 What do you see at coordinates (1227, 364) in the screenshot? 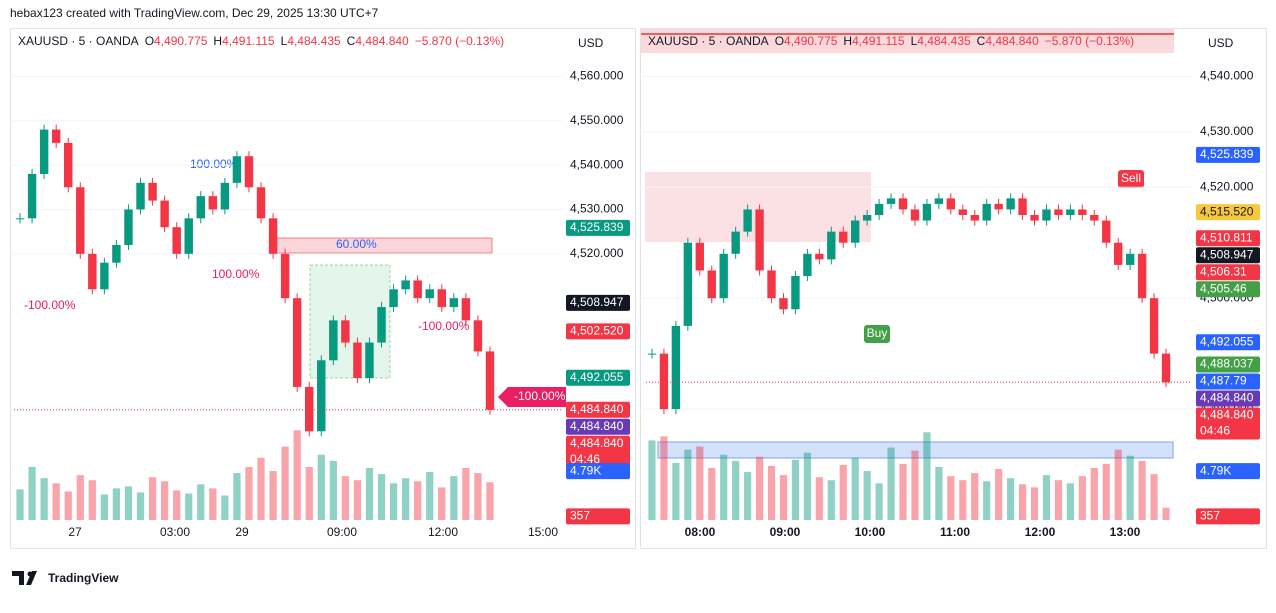
I see `price-tag-label: 4,488.037` at bounding box center [1227, 364].